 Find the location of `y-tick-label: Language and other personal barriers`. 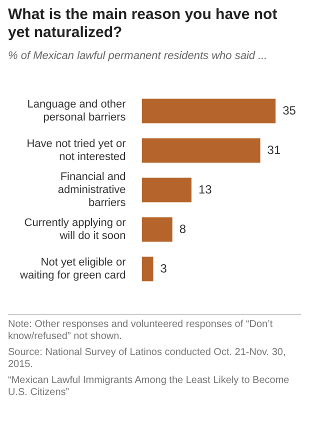

y-tick-label: Language and other personal barriers is located at coordinates (76, 111).